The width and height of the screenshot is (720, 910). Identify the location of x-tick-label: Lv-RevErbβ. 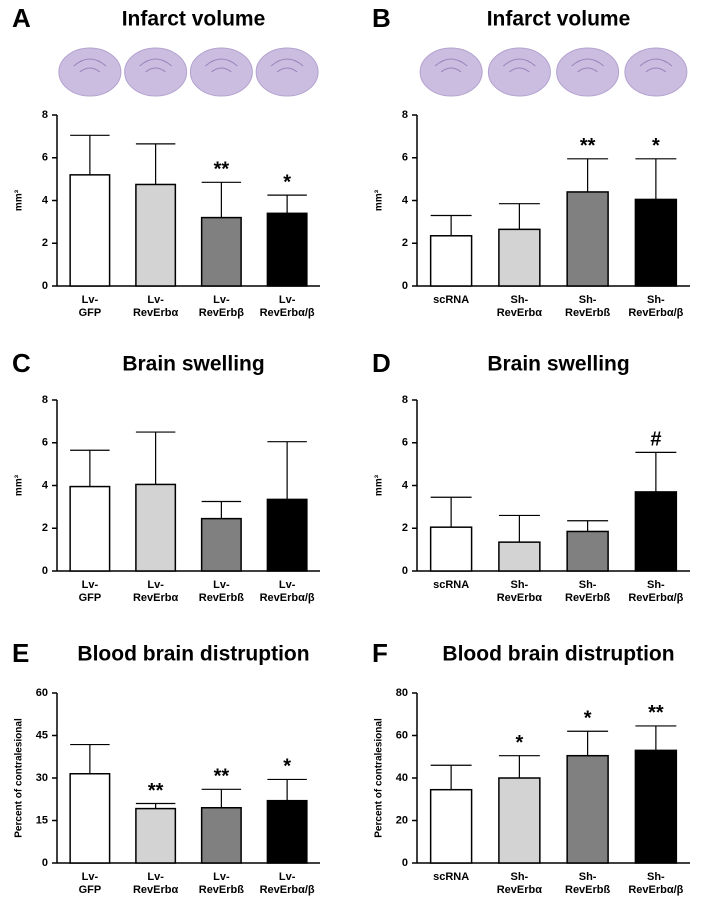
(222, 306).